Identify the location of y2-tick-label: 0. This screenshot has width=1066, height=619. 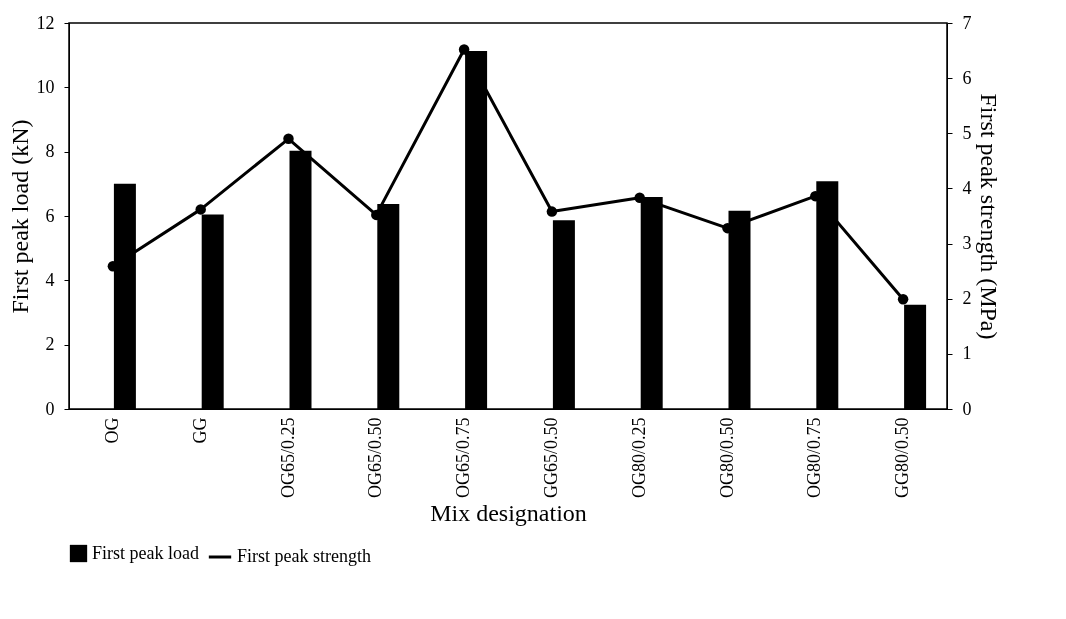
(967, 408).